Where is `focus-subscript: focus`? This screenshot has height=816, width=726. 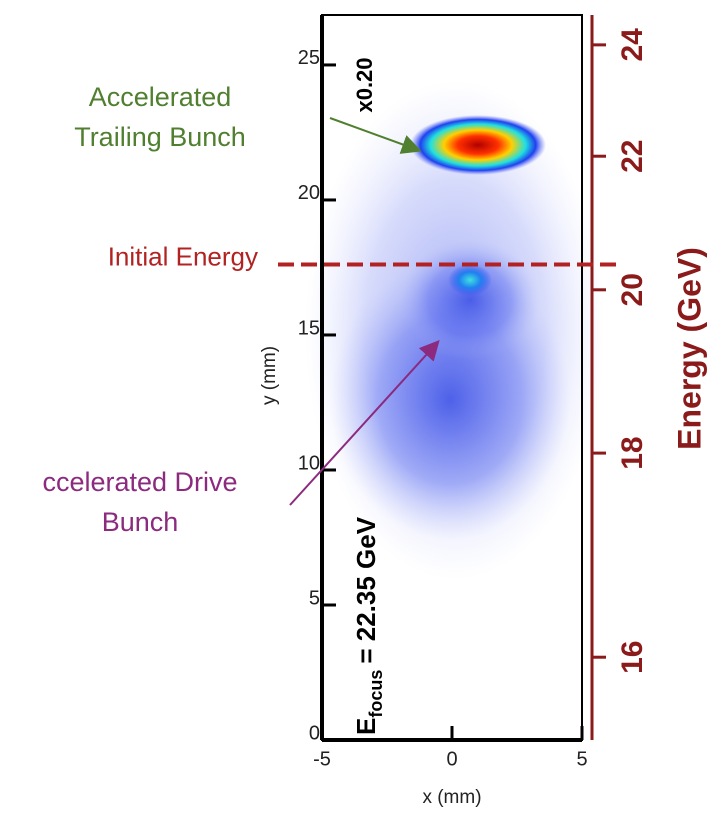 focus-subscript: focus is located at coordinates (376, 694).